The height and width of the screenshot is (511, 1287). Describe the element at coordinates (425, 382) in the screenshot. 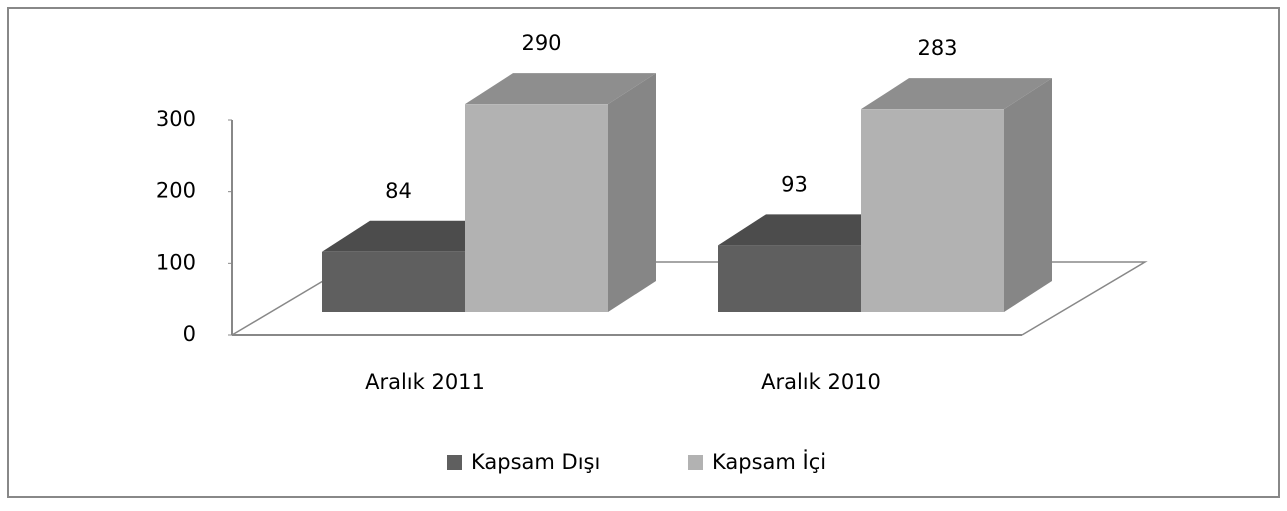

I see `x-tick-label: Aralık 2011` at that location.